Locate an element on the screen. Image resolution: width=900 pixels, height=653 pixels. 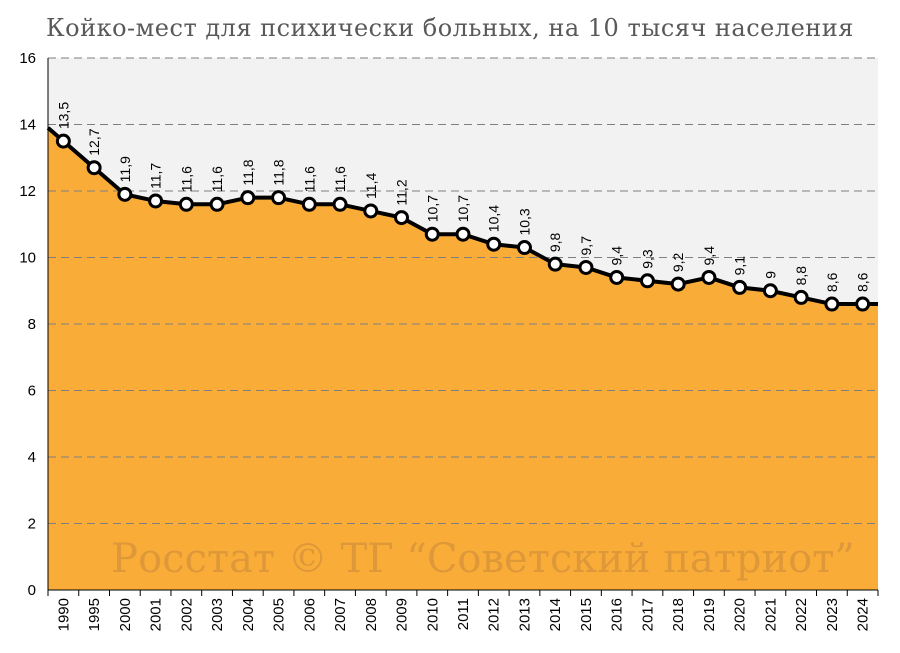
x-tick-label: 2016 is located at coordinates (617, 614).